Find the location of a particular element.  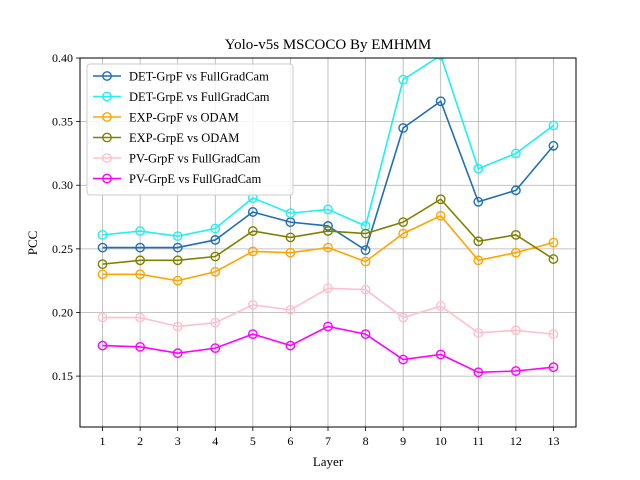

y-tick-label: 0.25 is located at coordinates (62, 249).